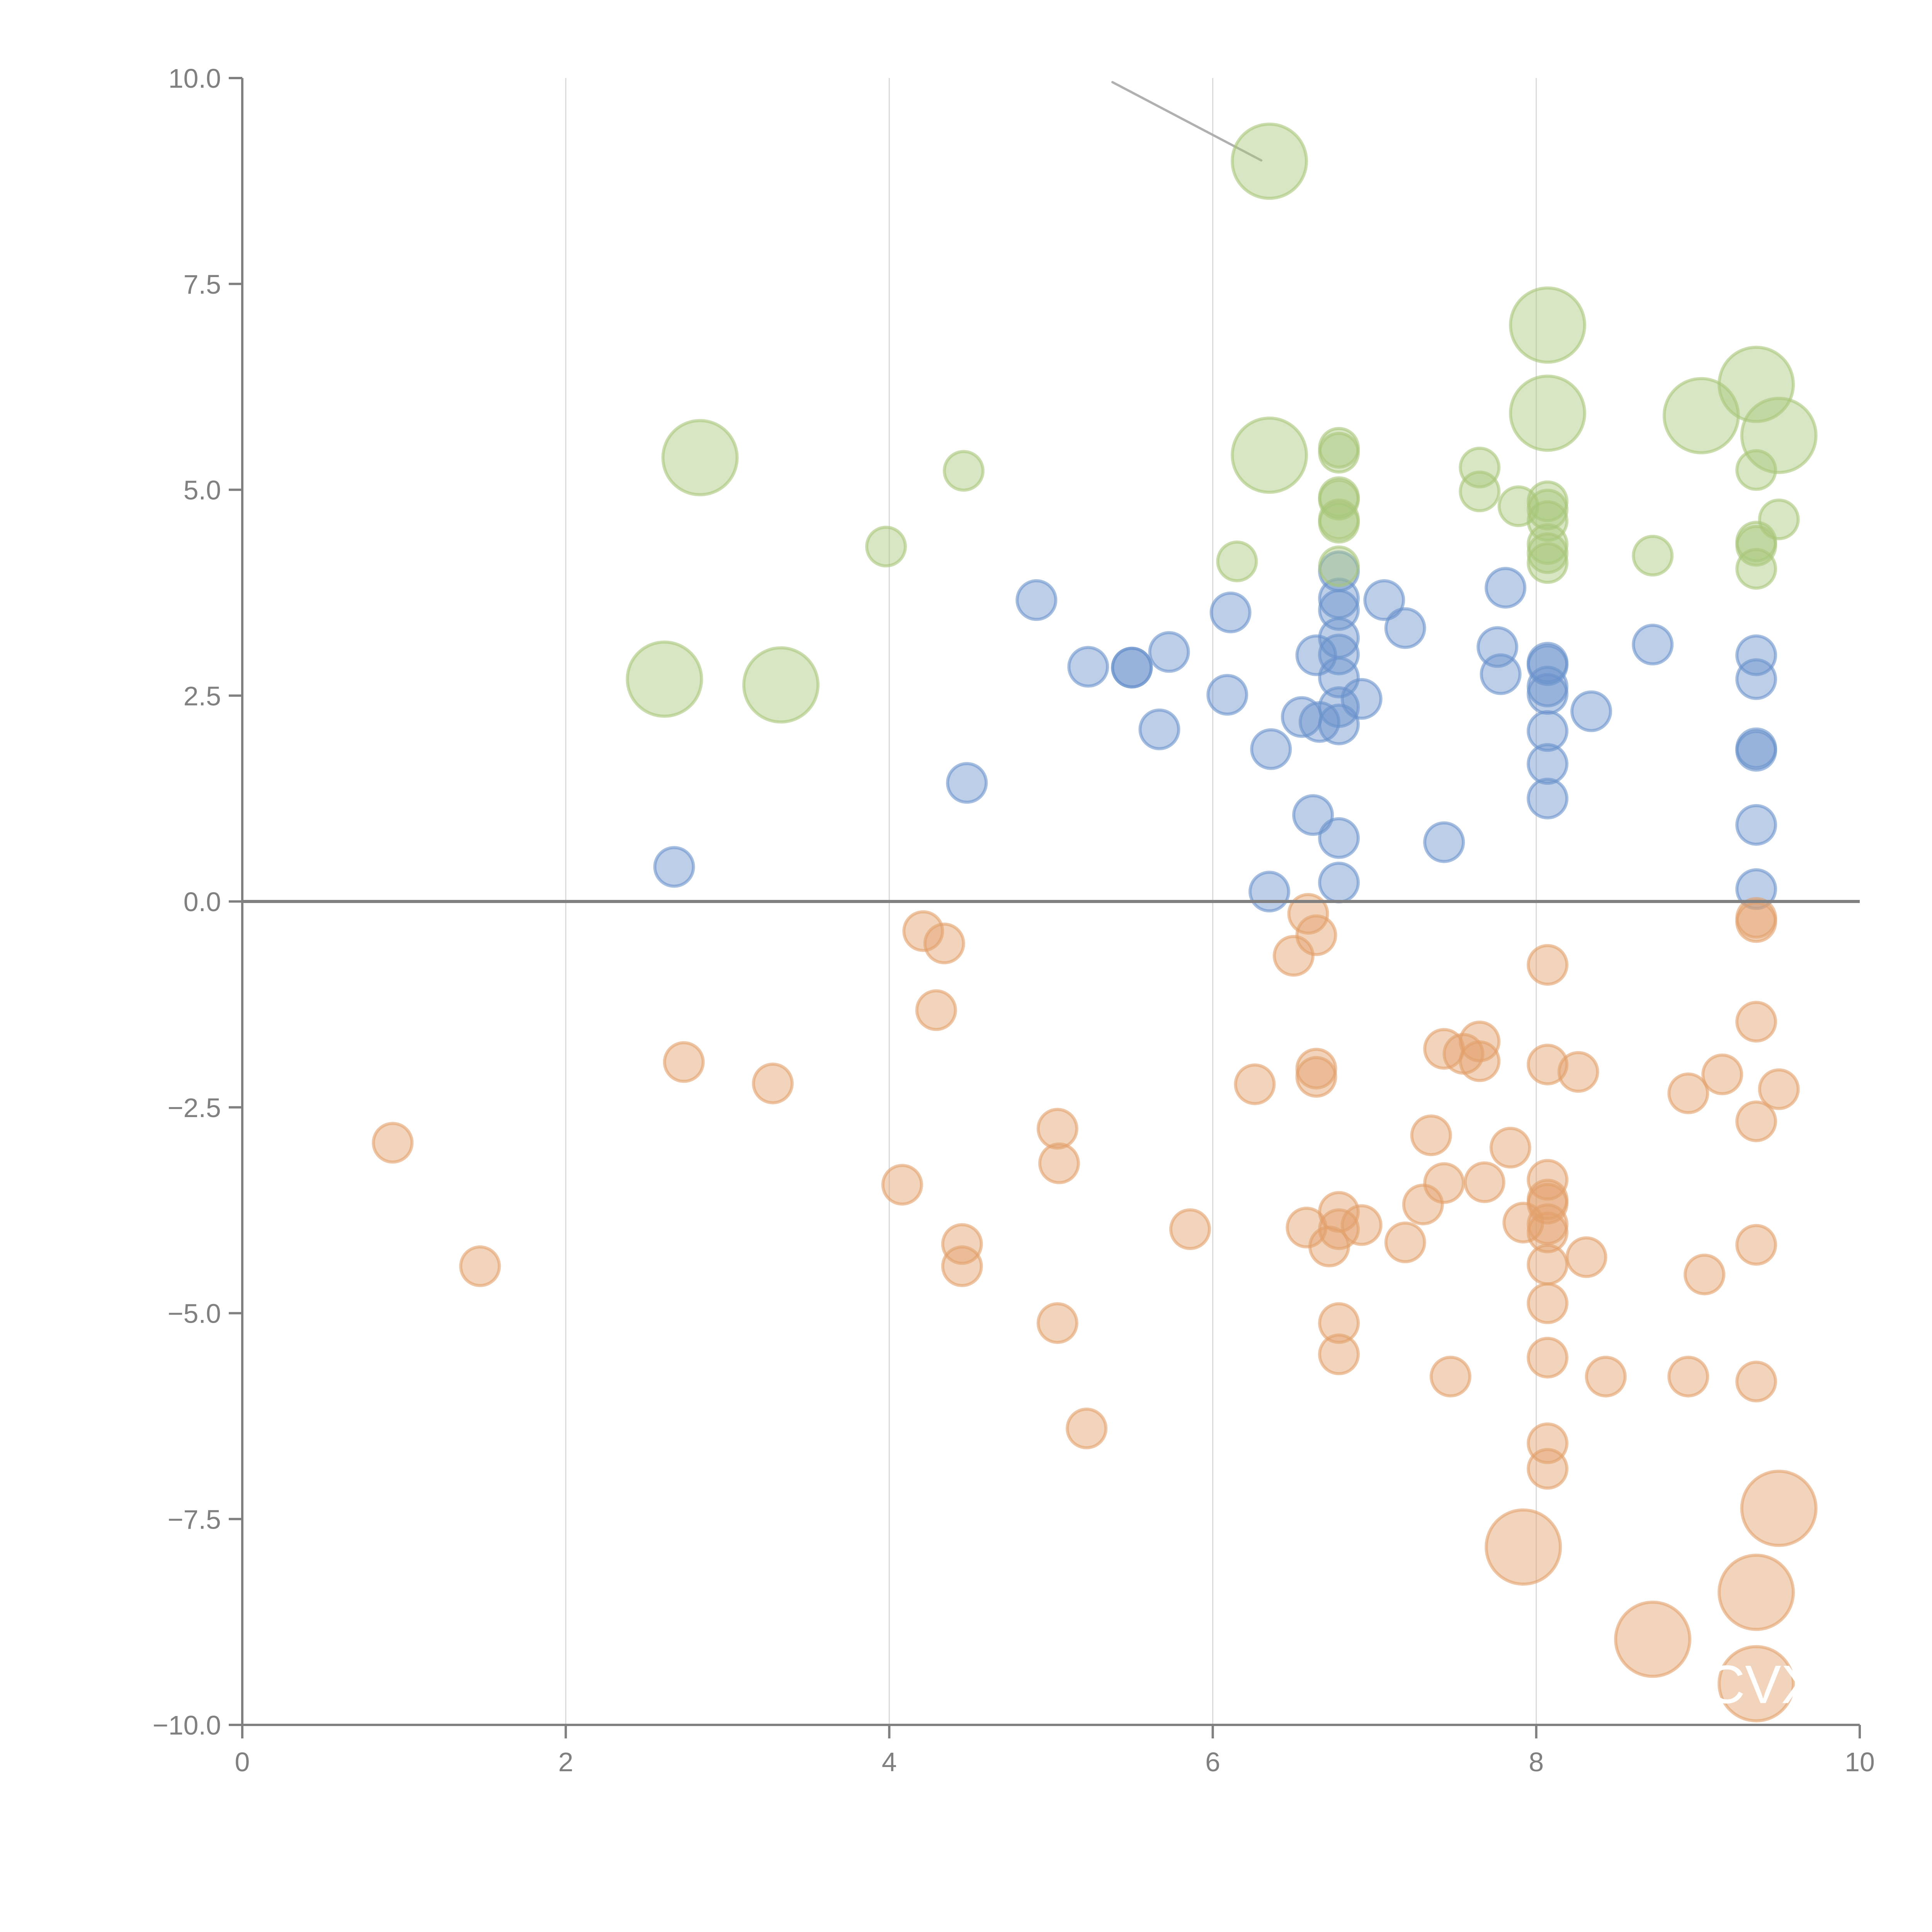 The width and height of the screenshot is (1932, 1932). I want to click on annotation-label: CVX, so click(1761, 1684).